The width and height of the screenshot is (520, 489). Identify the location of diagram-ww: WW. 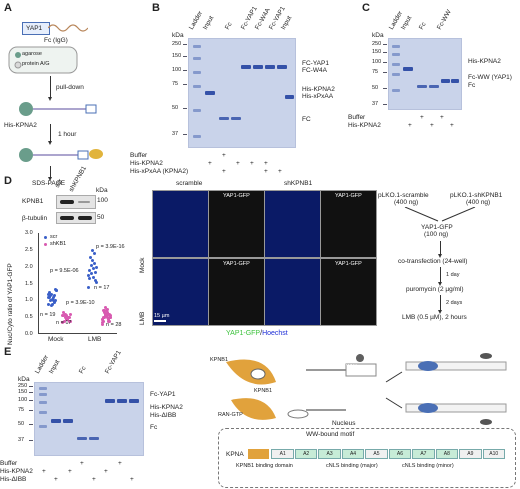
(351, 367).